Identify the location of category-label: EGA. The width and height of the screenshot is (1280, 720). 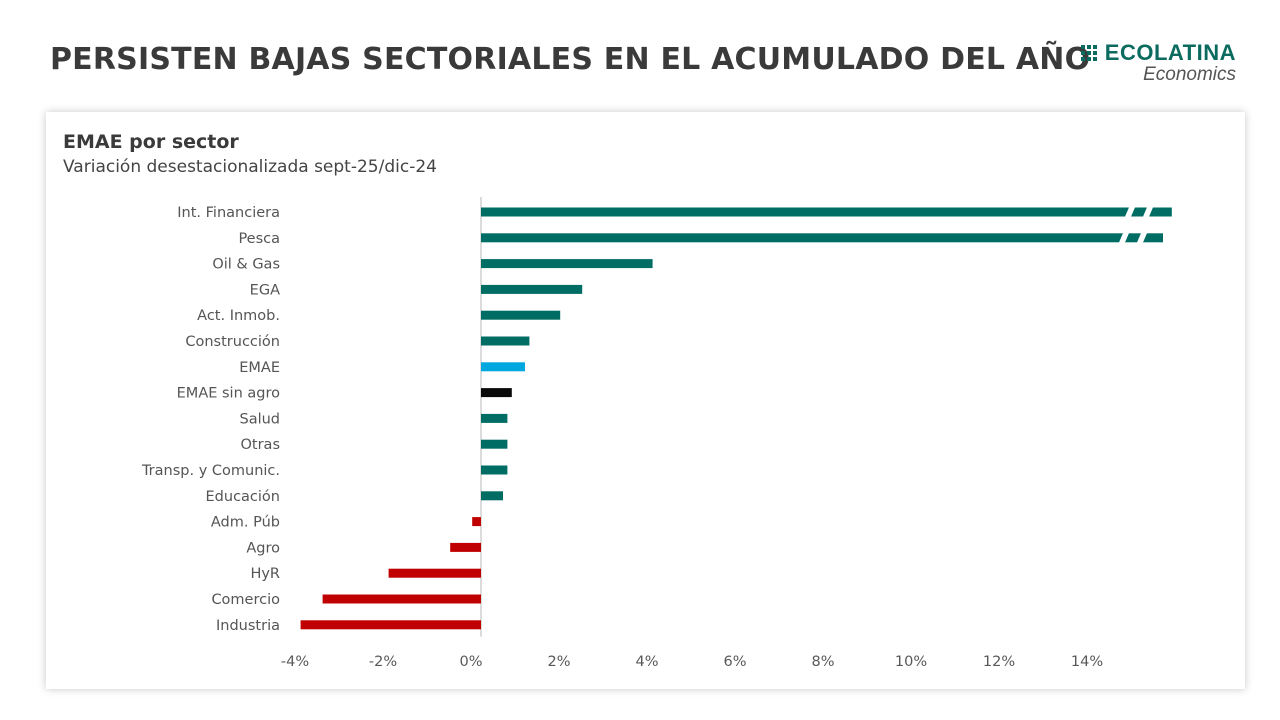
(265, 290).